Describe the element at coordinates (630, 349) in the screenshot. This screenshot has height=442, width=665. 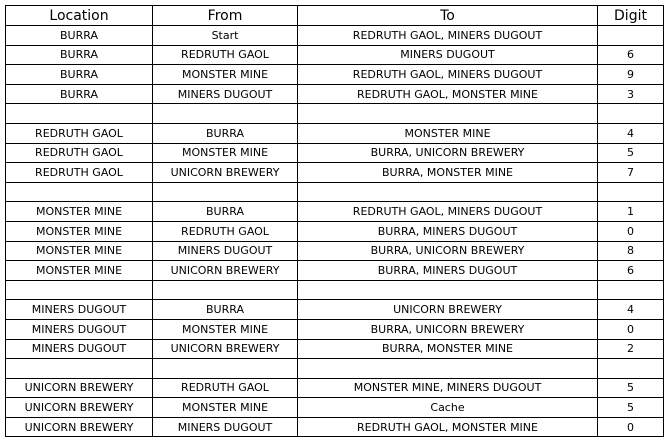
I see `digit-cell: 2` at that location.